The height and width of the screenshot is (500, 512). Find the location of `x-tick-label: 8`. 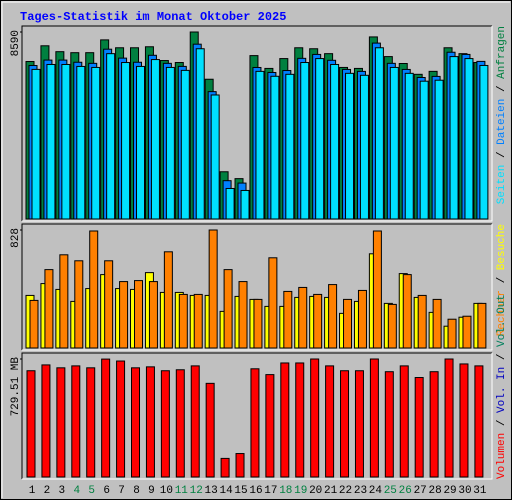

x-tick-label: 8 is located at coordinates (136, 491).